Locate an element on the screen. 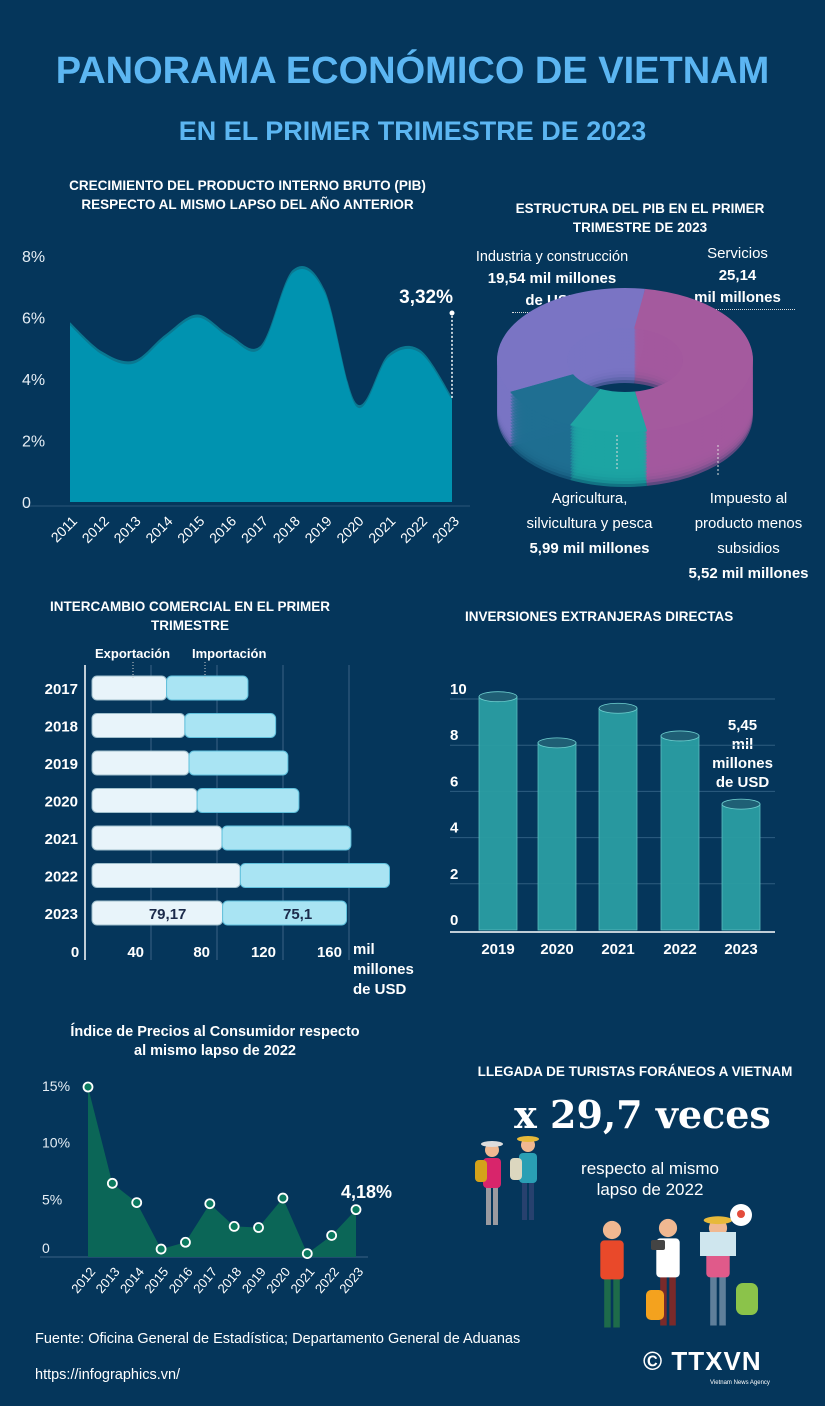  cpi-xtick: 2022 is located at coordinates (327, 1280).